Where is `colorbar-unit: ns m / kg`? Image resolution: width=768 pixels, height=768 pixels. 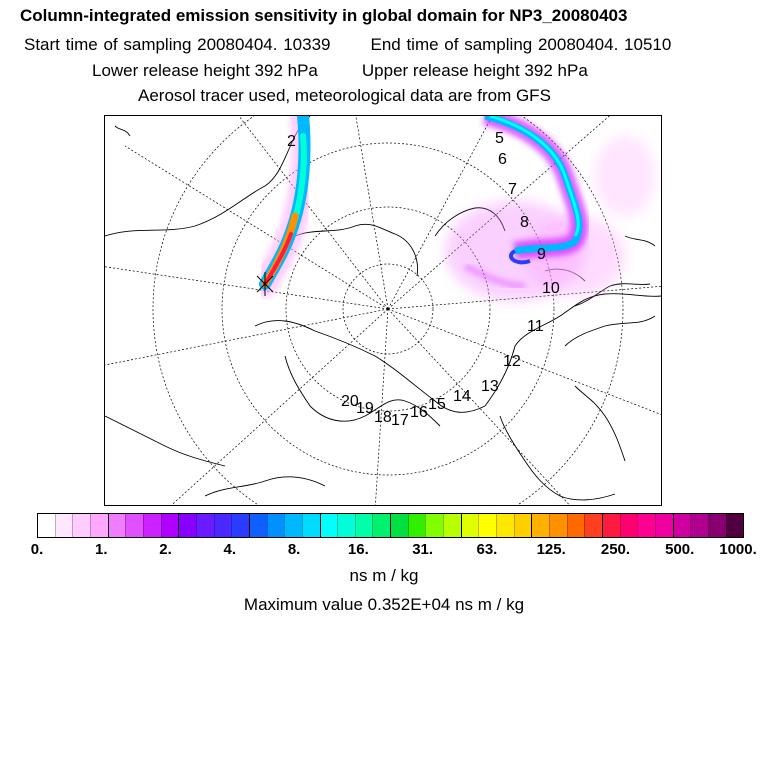 colorbar-unit: ns m / kg is located at coordinates (384, 575).